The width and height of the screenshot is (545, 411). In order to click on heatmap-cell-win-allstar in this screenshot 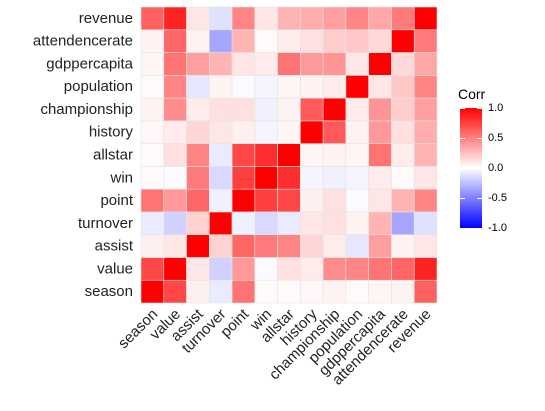, I will do `click(289, 178)`.